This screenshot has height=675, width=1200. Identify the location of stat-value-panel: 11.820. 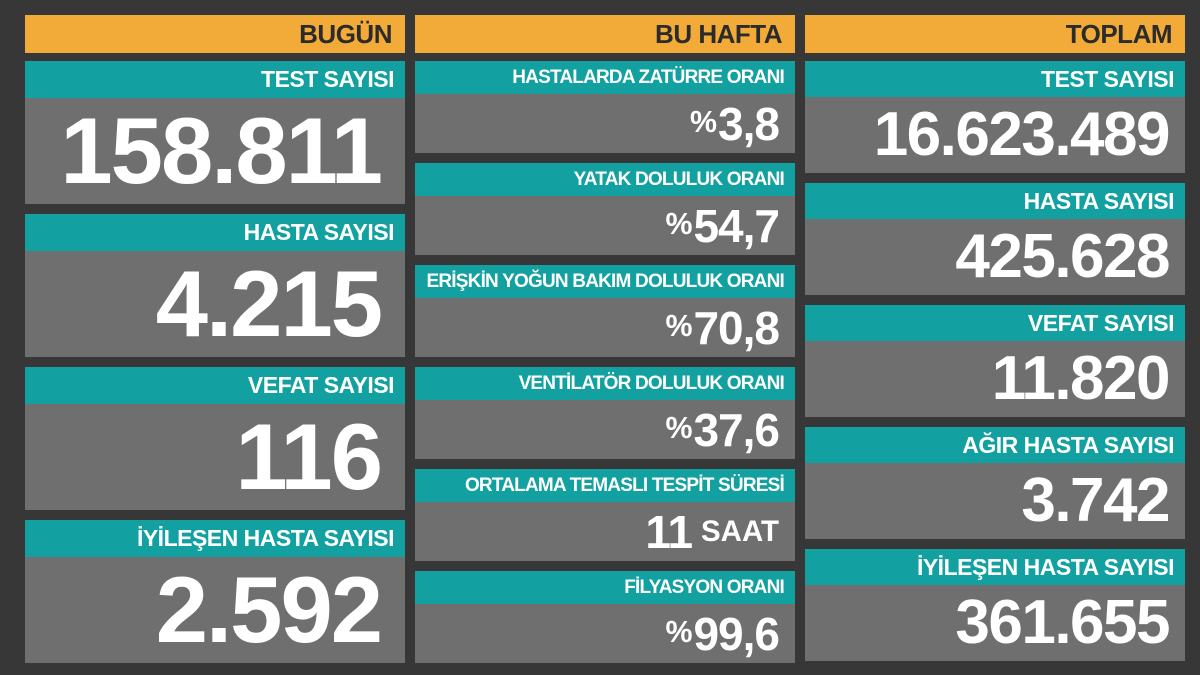
(995, 379).